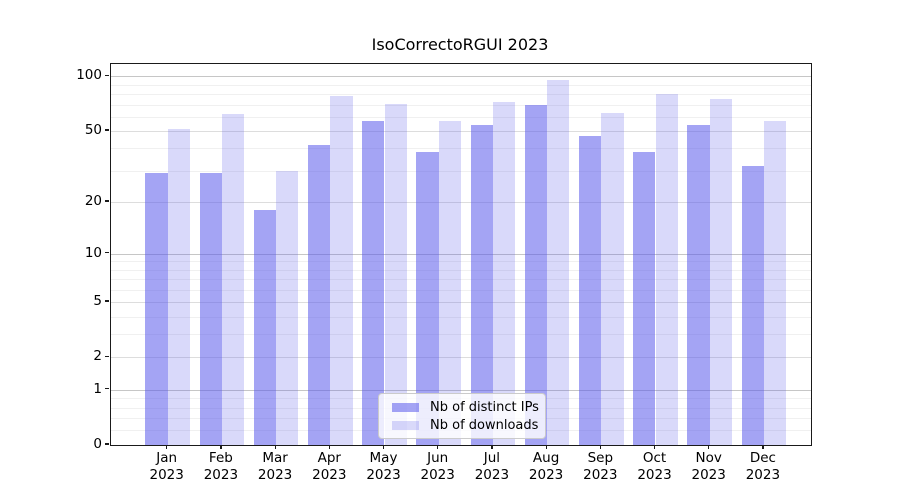 This screenshot has width=900, height=500. Describe the element at coordinates (329, 447) in the screenshot. I see `x-tick-mark-apr` at that location.